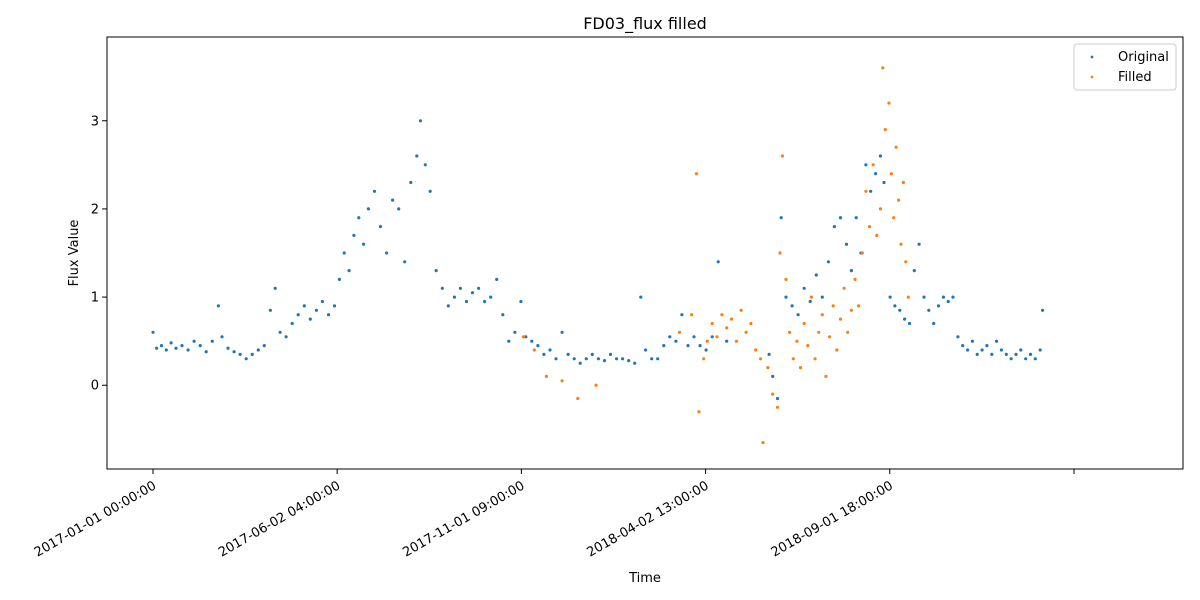 This screenshot has width=1200, height=600. Describe the element at coordinates (95, 298) in the screenshot. I see `y-tick-label: 1` at that location.